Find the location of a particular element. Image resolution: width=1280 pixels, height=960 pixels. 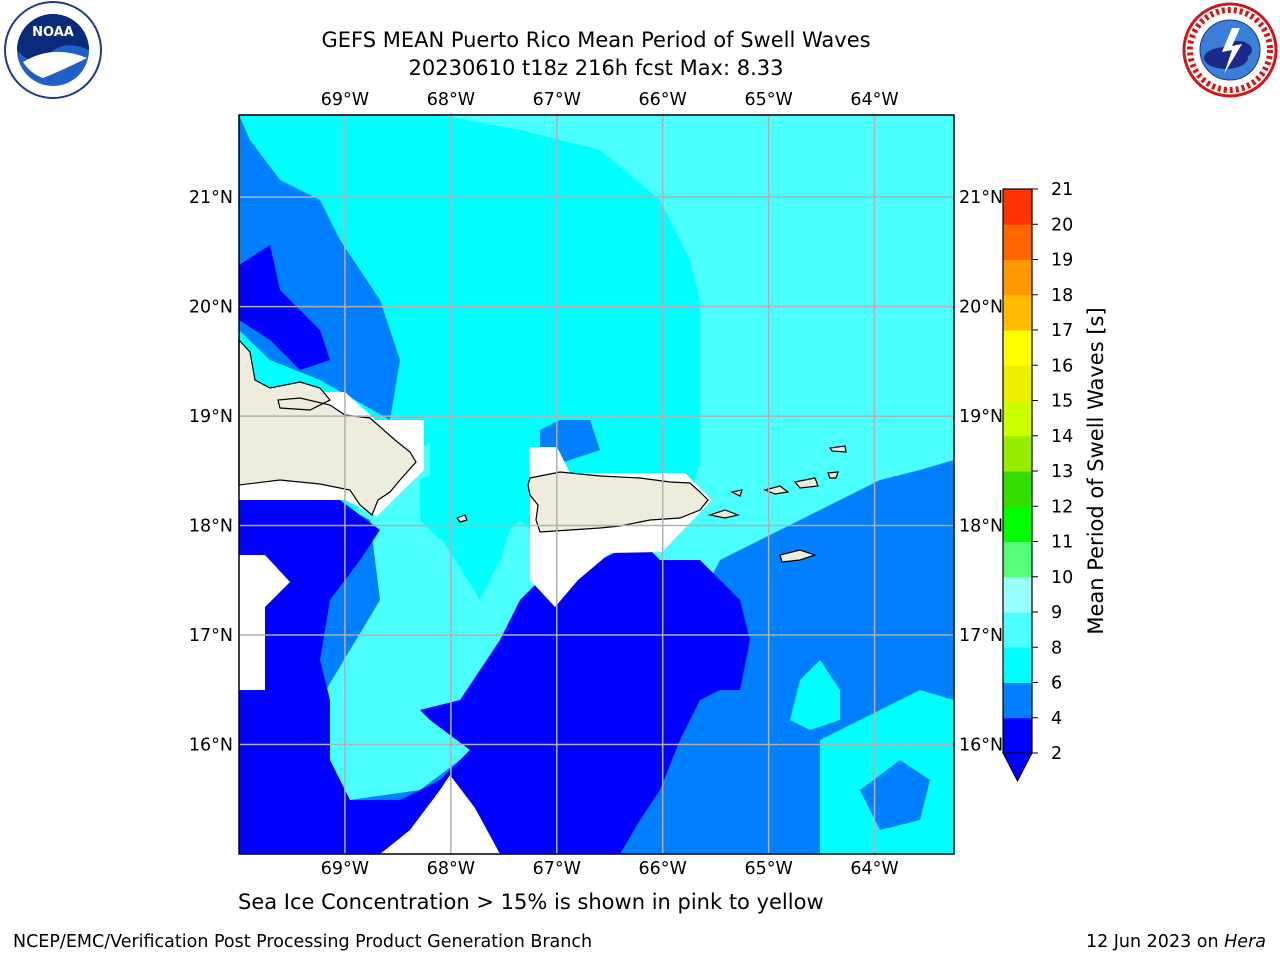

footer-host: Hera is located at coordinates (1245, 942).